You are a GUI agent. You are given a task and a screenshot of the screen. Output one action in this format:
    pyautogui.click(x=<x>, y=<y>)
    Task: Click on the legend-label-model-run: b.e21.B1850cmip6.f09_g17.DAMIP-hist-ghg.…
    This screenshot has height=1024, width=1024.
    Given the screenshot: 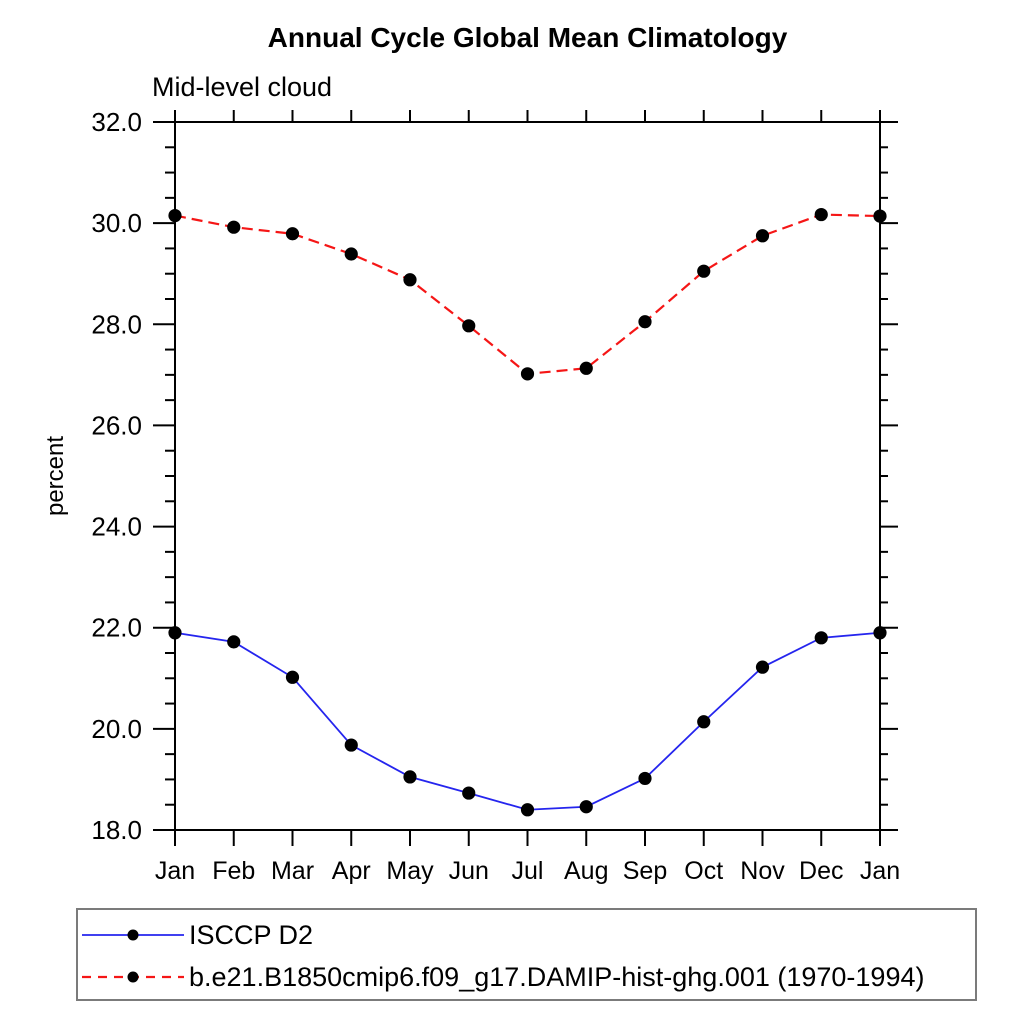 What is the action you would take?
    pyautogui.click(x=557, y=976)
    